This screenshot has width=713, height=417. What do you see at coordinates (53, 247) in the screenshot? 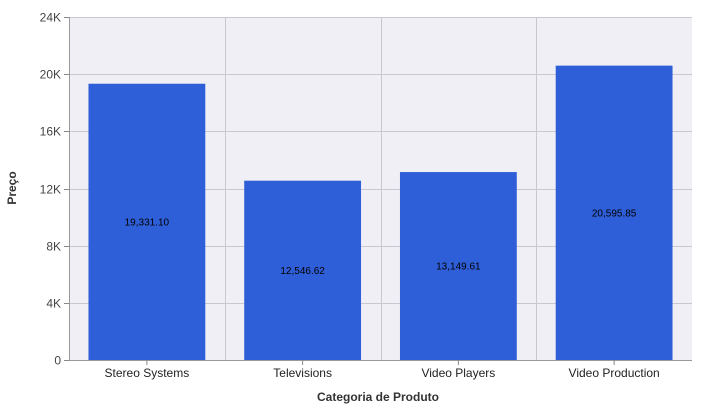
I see `y-tick-label: 8K` at bounding box center [53, 247].